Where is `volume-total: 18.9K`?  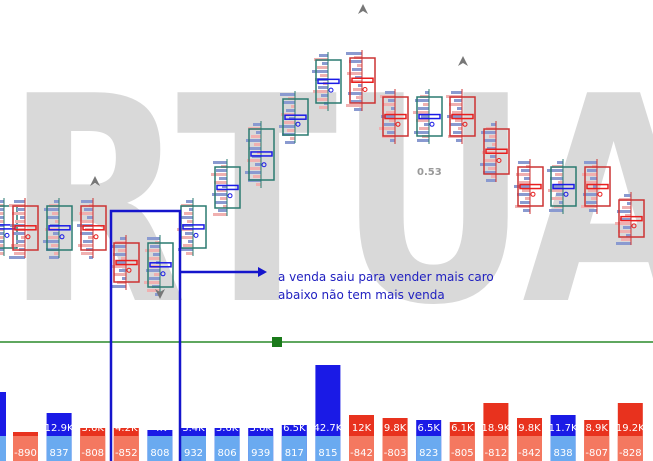
volume-total: 18.9K is located at coordinates (495, 428).